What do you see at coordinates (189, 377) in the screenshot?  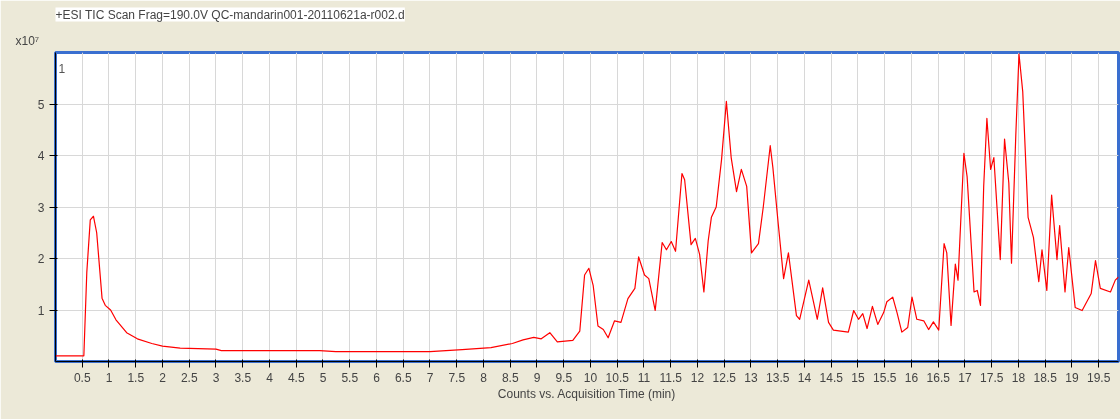 I see `x-tick-label: 2.5` at bounding box center [189, 377].